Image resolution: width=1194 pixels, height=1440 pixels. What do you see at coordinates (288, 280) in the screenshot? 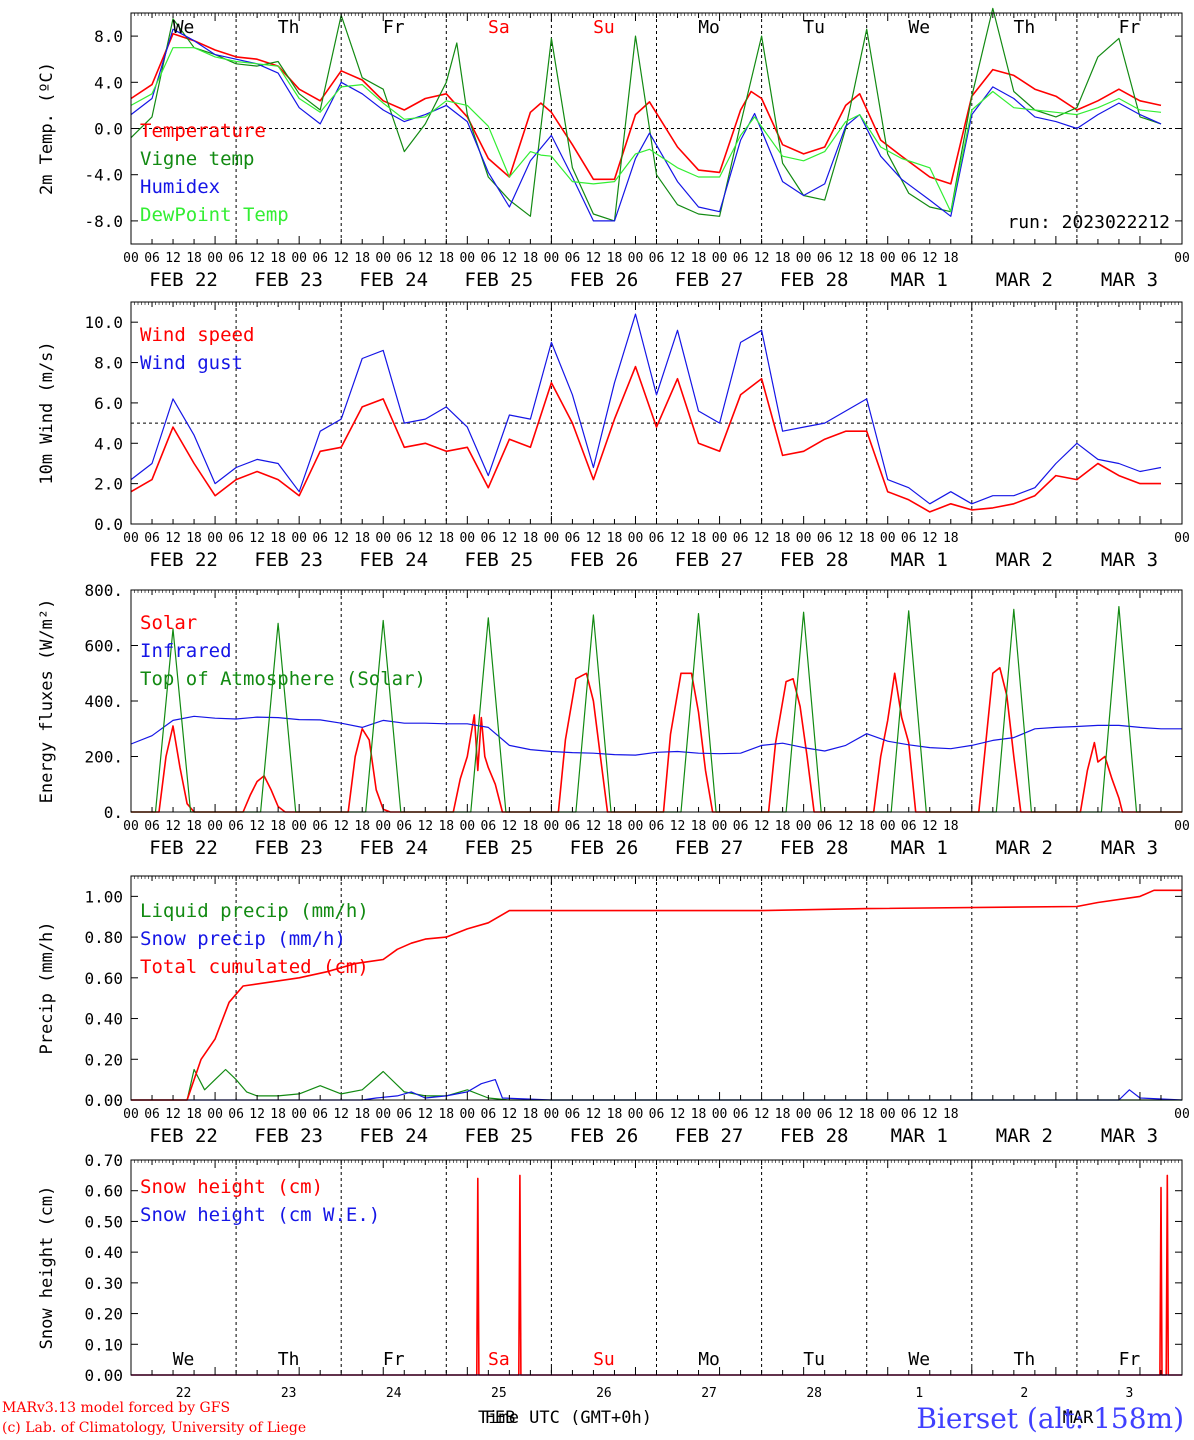
I see `date-label: FEB 23` at bounding box center [288, 280].